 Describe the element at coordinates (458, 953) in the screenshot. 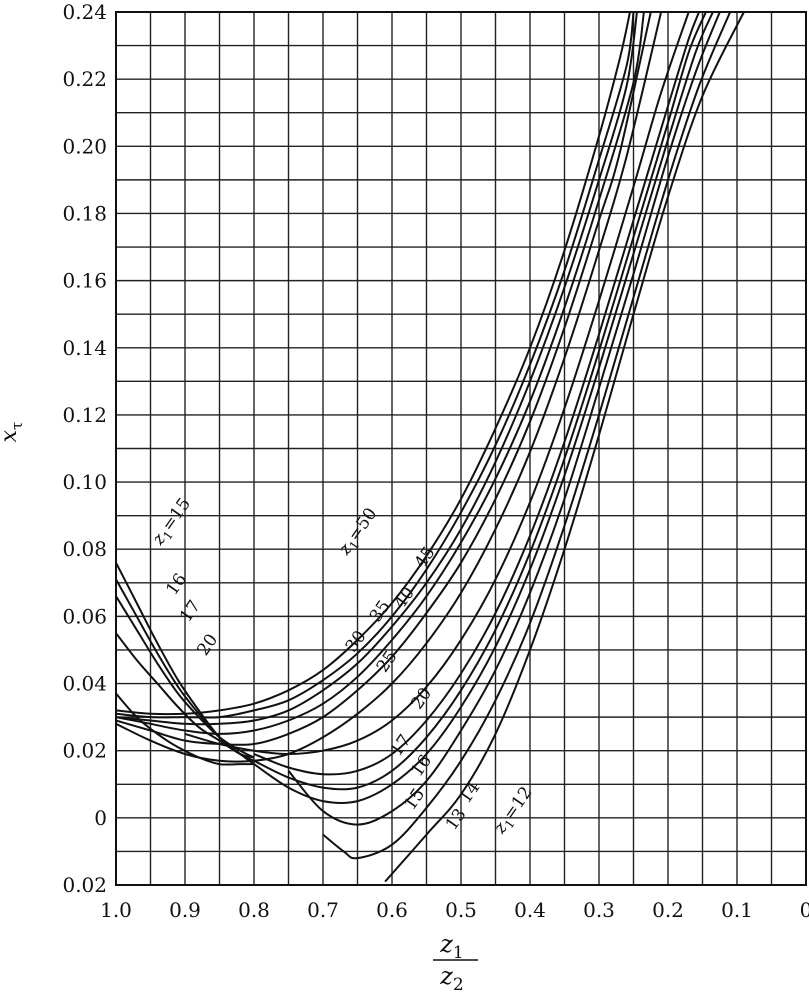

I see `x-axis-label-num-sub: 1` at that location.